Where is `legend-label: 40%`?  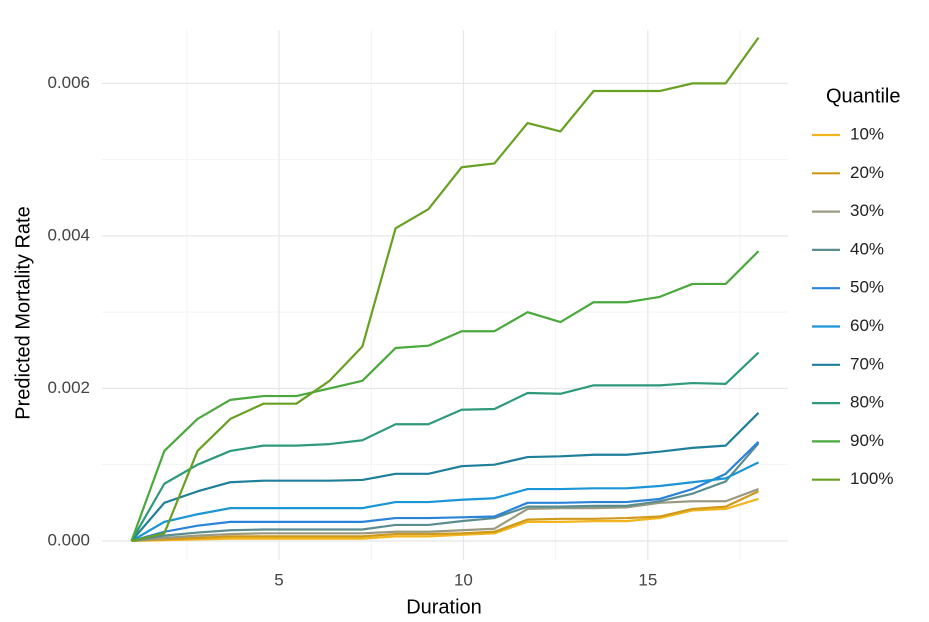
legend-label: 40% is located at coordinates (867, 248).